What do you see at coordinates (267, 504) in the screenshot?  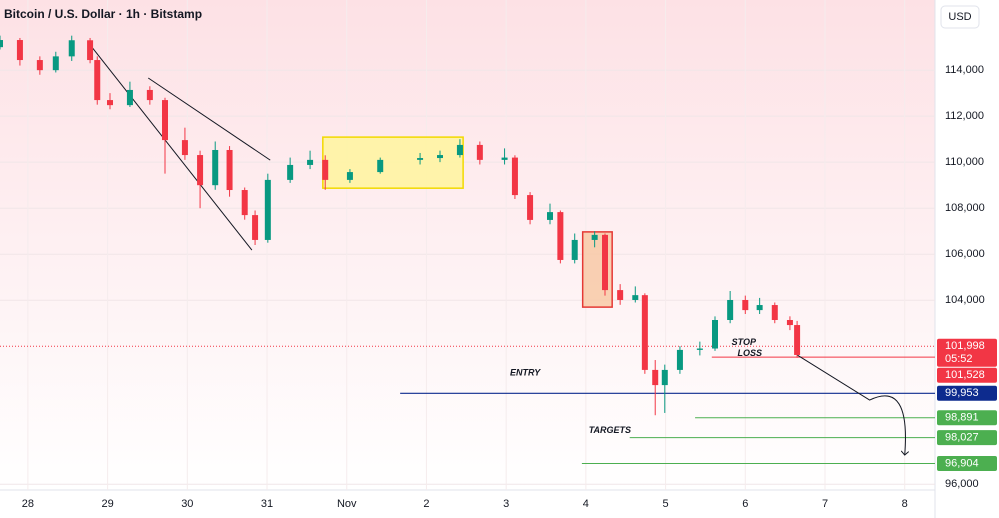 I see `x-tick-label: 31` at bounding box center [267, 504].